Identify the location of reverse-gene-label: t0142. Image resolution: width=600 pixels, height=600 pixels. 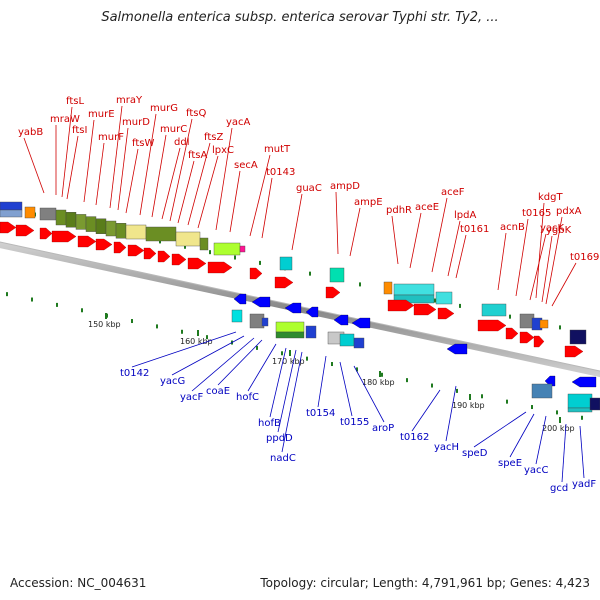
(134, 373).